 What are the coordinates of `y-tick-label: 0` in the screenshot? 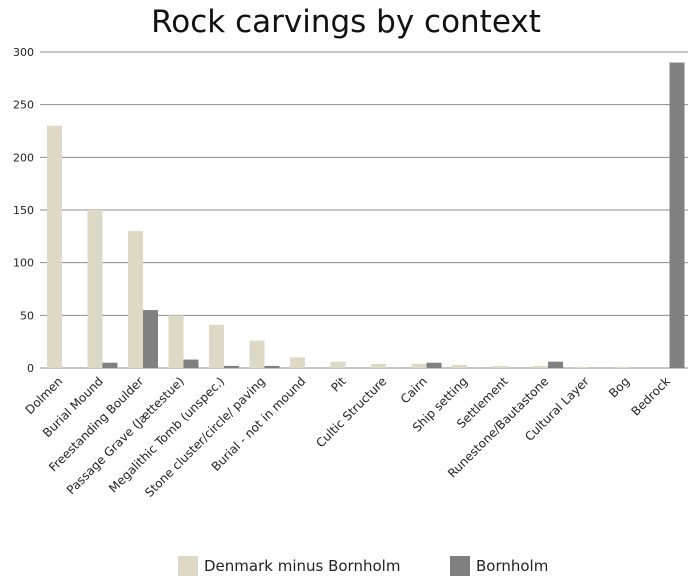 It's located at (30, 368).